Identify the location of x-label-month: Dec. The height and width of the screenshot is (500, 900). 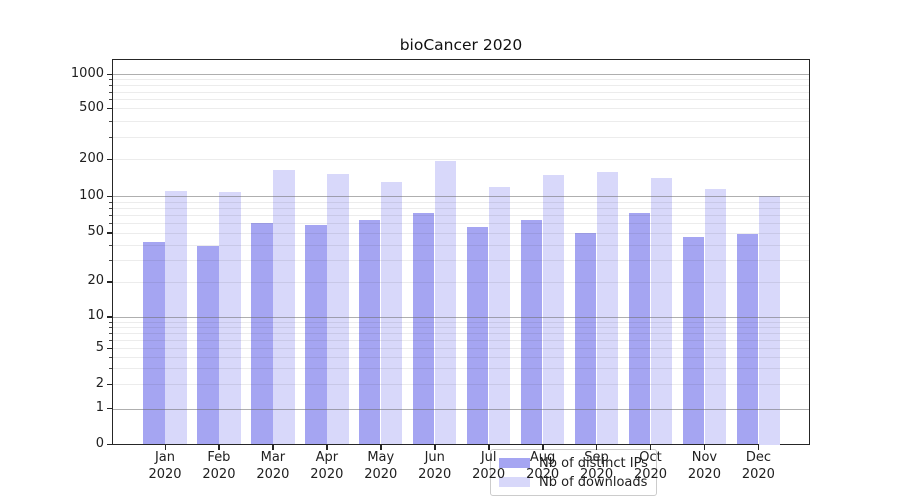
(758, 457).